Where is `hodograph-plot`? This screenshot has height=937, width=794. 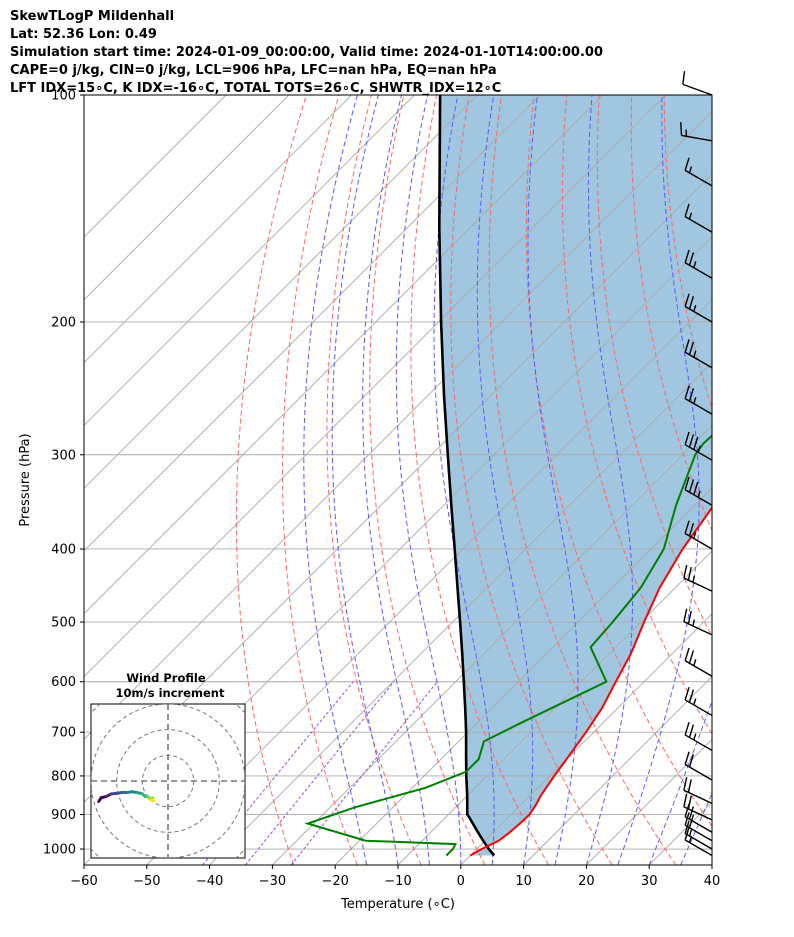
hodograph-plot is located at coordinates (168, 781).